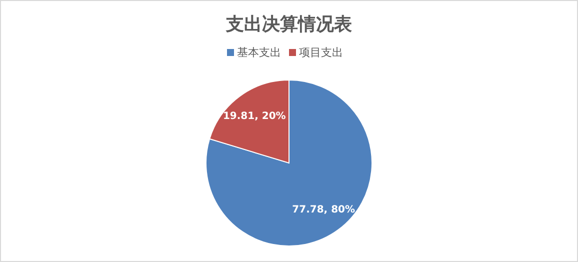 The width and height of the screenshot is (578, 262). Describe the element at coordinates (324, 210) in the screenshot. I see `data-label: 77.78, 80%` at that location.